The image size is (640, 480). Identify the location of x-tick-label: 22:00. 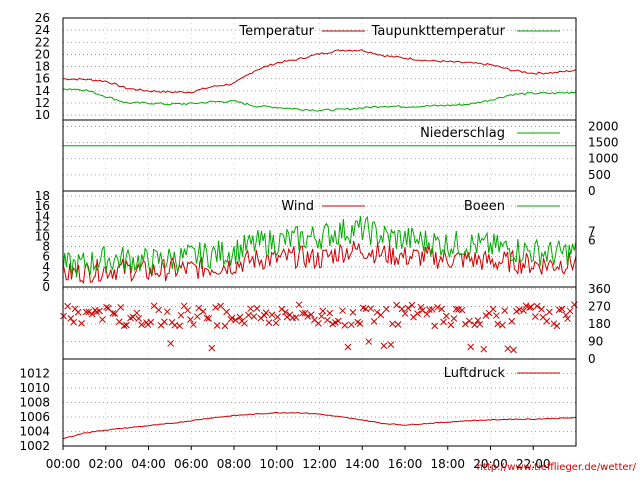
(533, 464).